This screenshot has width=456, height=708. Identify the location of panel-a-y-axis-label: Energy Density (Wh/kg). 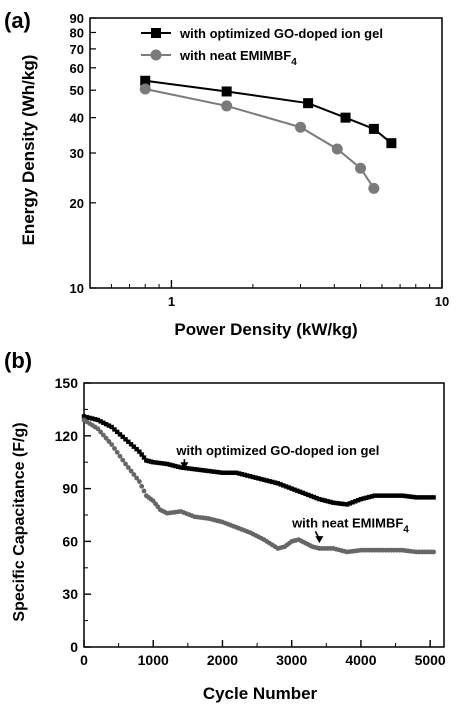
(28, 150).